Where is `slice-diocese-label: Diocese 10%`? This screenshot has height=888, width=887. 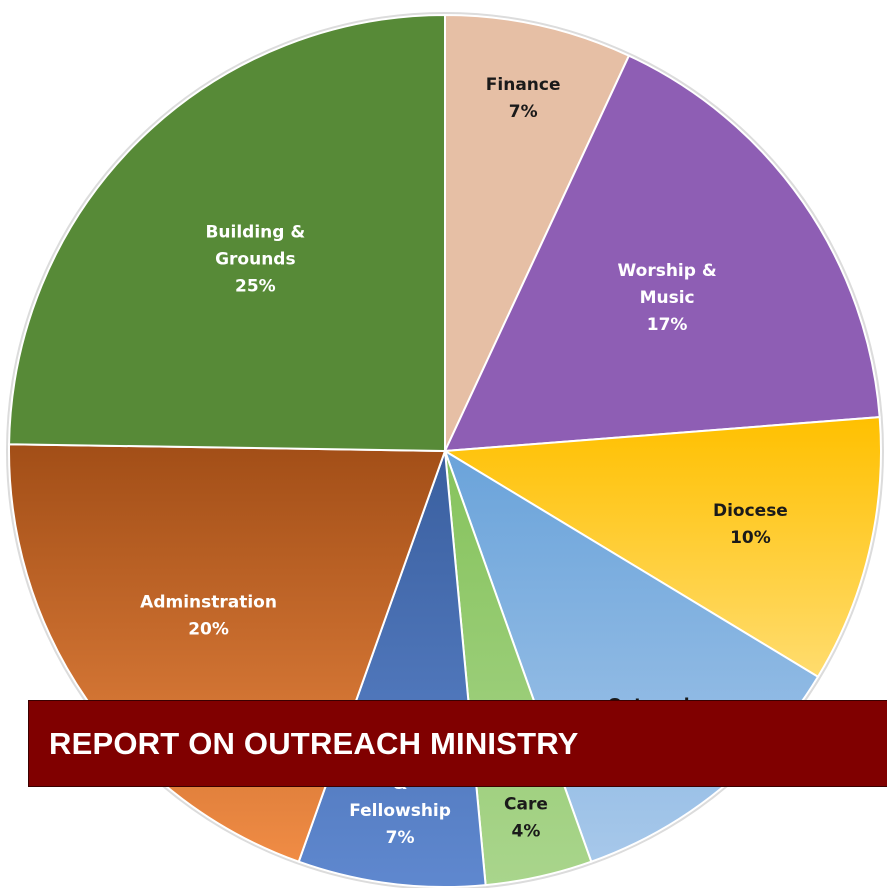 slice-diocese-label: Diocese 10% is located at coordinates (750, 524).